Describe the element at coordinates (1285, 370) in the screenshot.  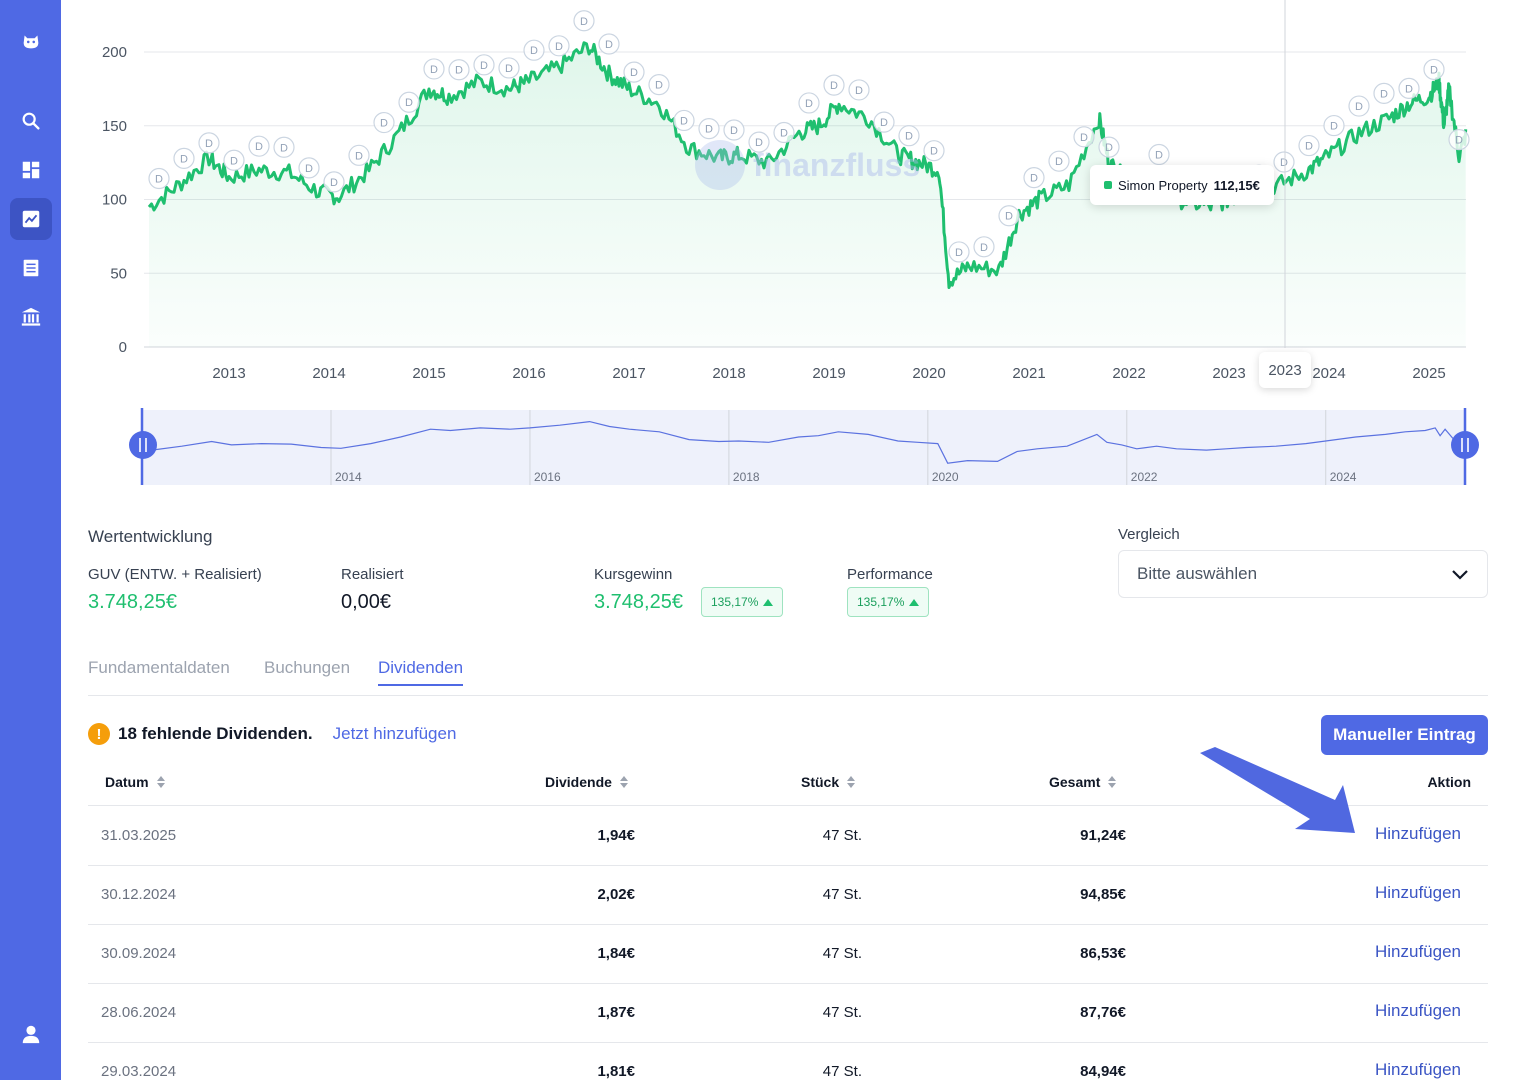
I see `hover-x-label: 2023` at that location.